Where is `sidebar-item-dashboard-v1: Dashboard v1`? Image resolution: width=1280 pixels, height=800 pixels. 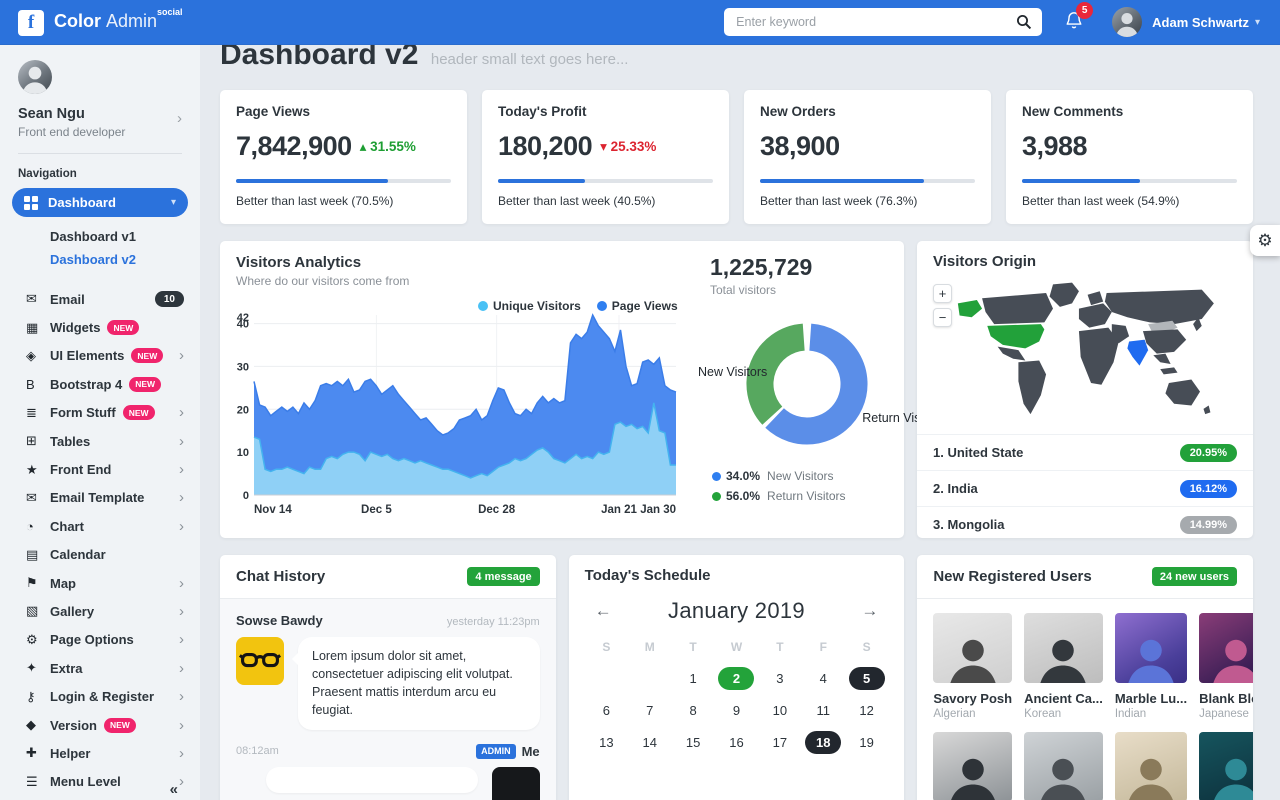
sidebar-item-dashboard-v1: Dashboard v1 is located at coordinates (93, 236).